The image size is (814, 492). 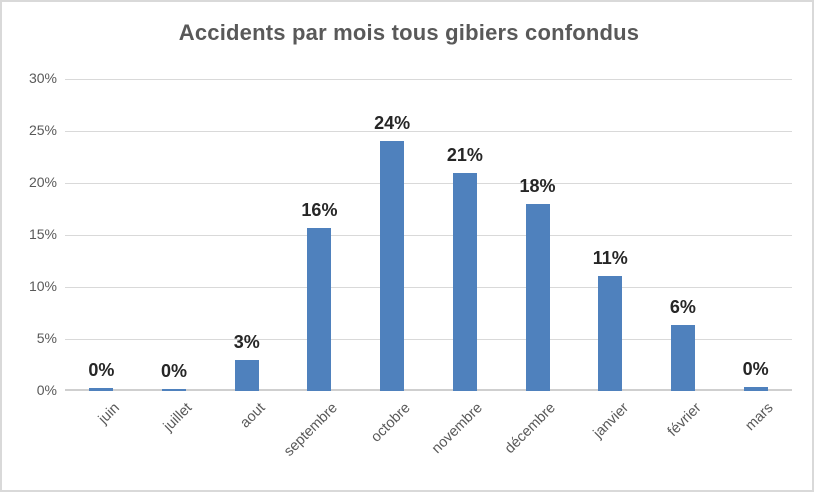 I want to click on y-tick-label-30%: 30%, so click(x=42, y=78).